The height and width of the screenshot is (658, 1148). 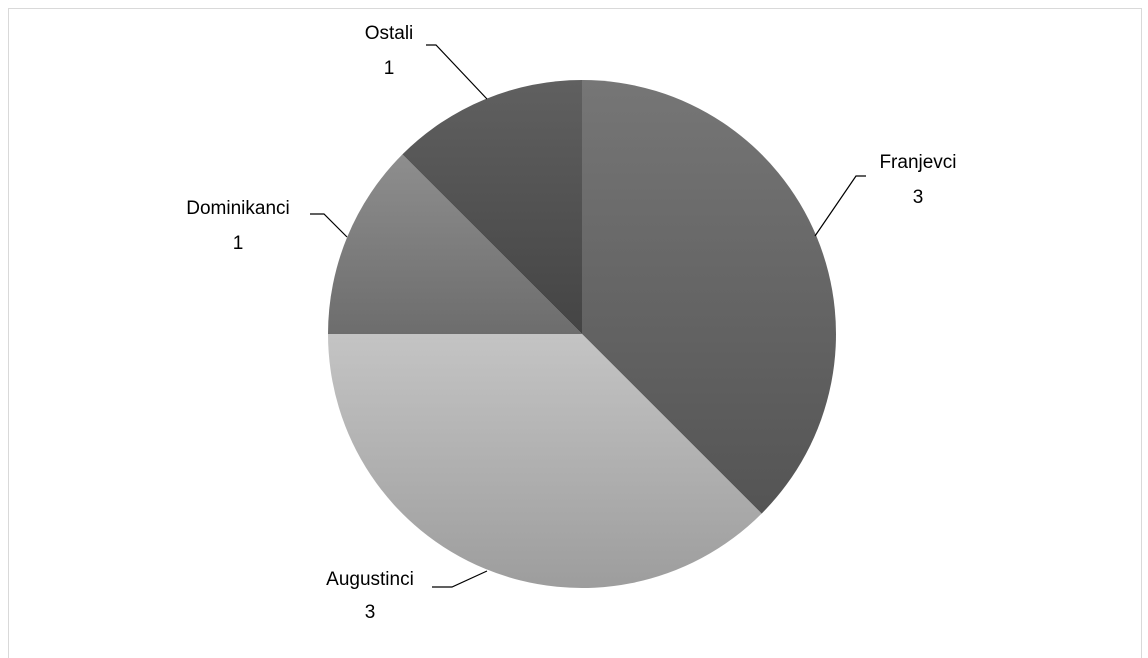 What do you see at coordinates (370, 579) in the screenshot?
I see `data-label-name-augustinci: Augustinci` at bounding box center [370, 579].